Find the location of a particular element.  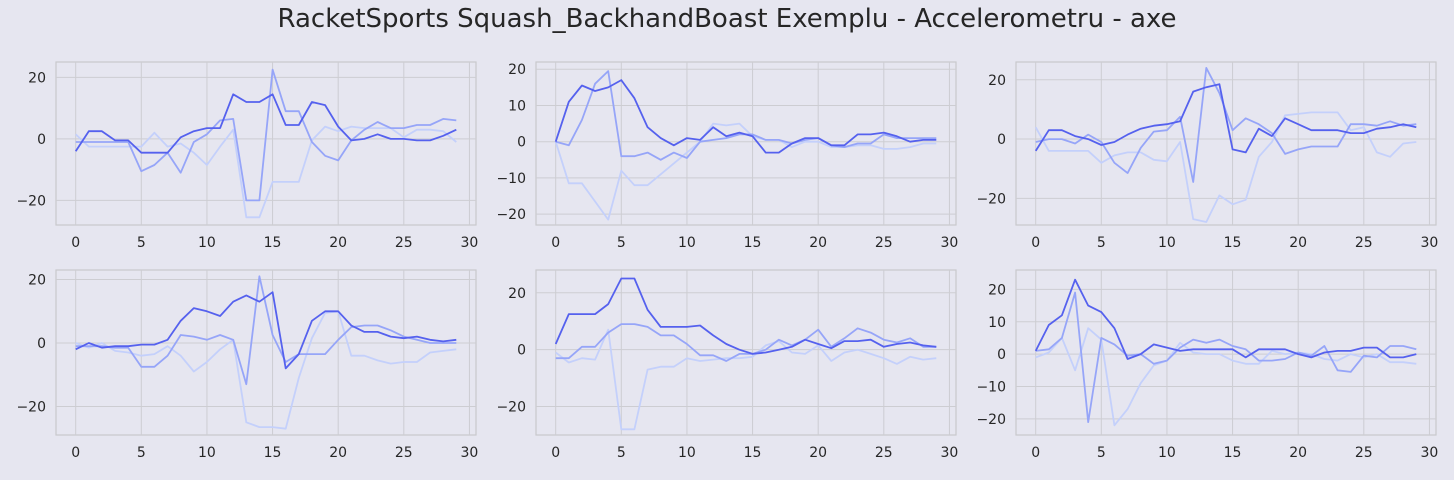

subplot-4: 0 5 10 15 20 25 30 −20 0 20 is located at coordinates (247, 365).